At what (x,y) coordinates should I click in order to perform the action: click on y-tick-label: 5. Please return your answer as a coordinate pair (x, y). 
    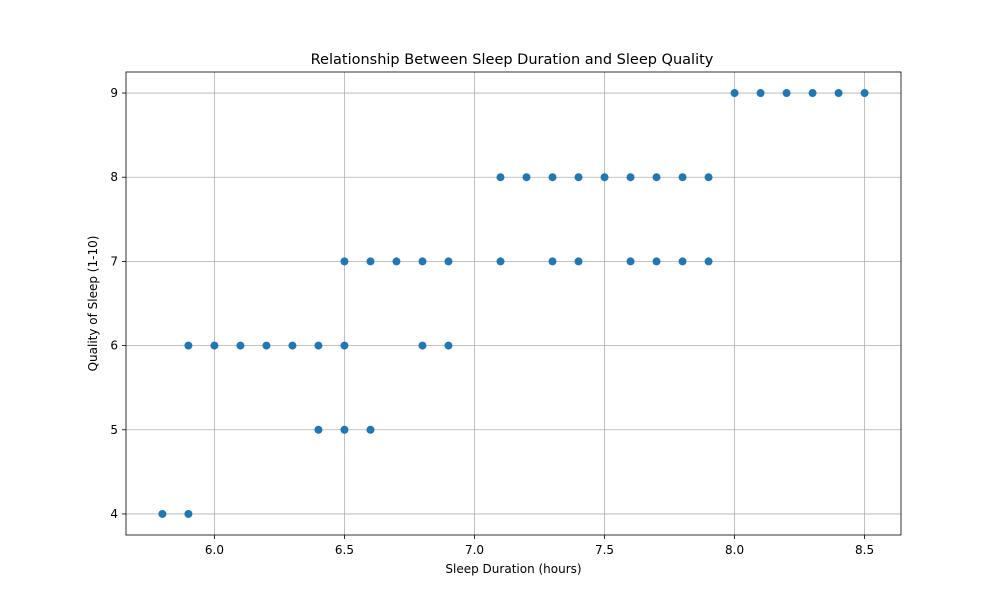
    Looking at the image, I should click on (114, 430).